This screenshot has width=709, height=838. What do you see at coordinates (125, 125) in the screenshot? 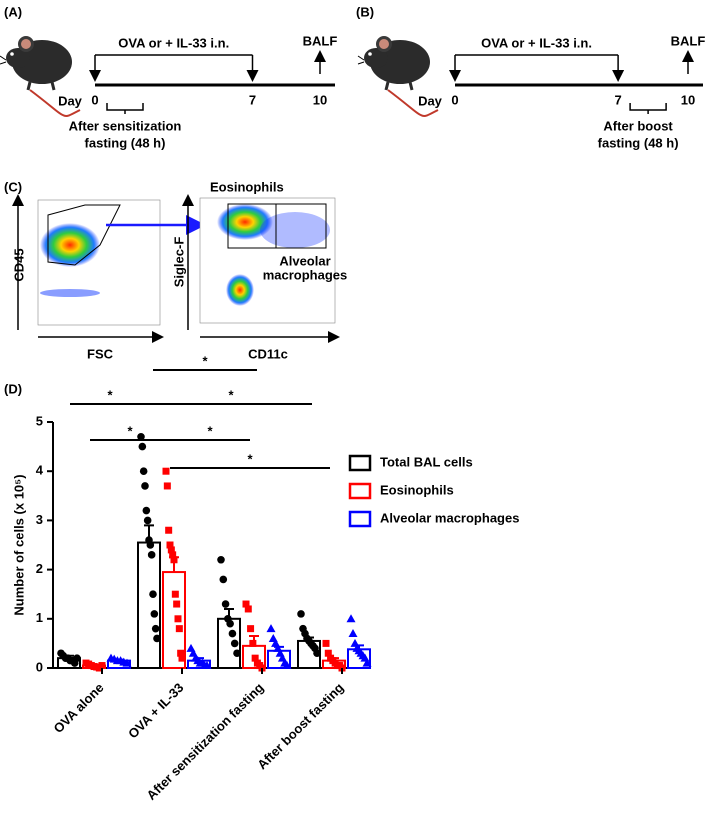
I see `fasting-label: After sensitization` at bounding box center [125, 125].